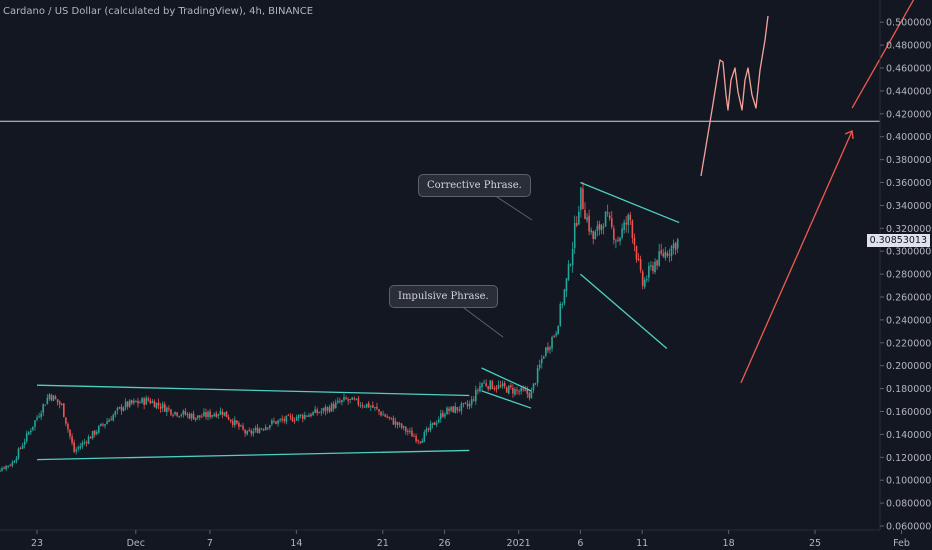 The width and height of the screenshot is (932, 550). I want to click on trendline-flag-bottom, so click(506, 399).